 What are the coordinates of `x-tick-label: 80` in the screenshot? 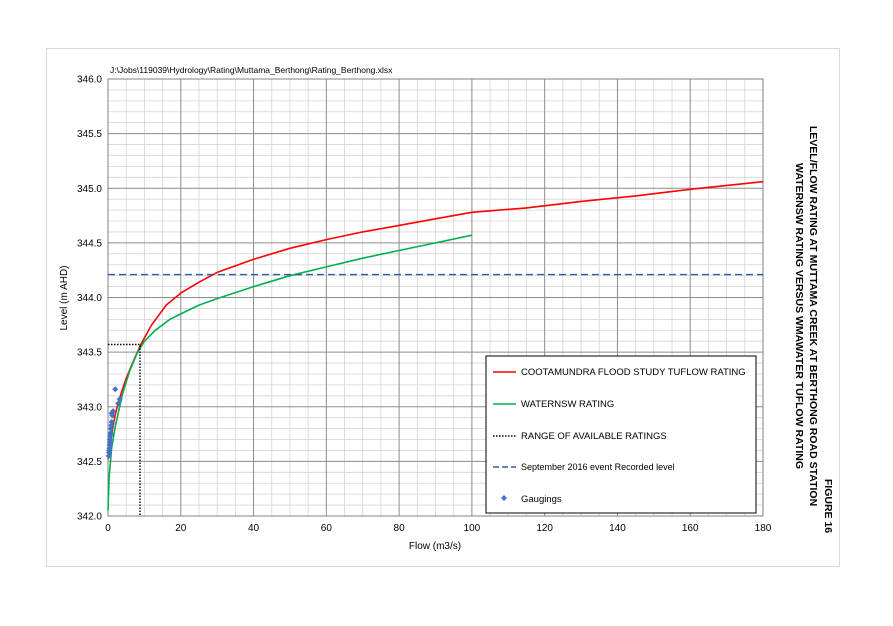 It's located at (400, 528).